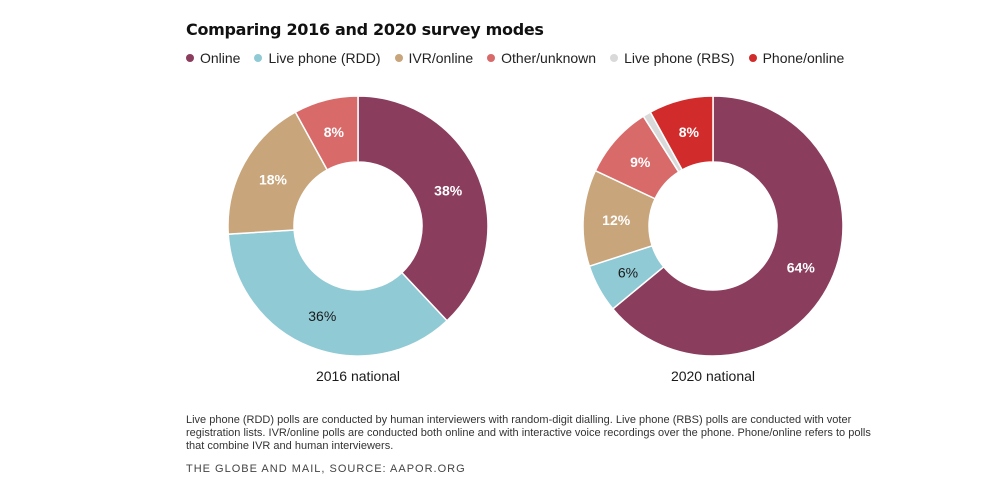 Image resolution: width=996 pixels, height=496 pixels. I want to click on legend-swatch-ivr-online, so click(398, 58).